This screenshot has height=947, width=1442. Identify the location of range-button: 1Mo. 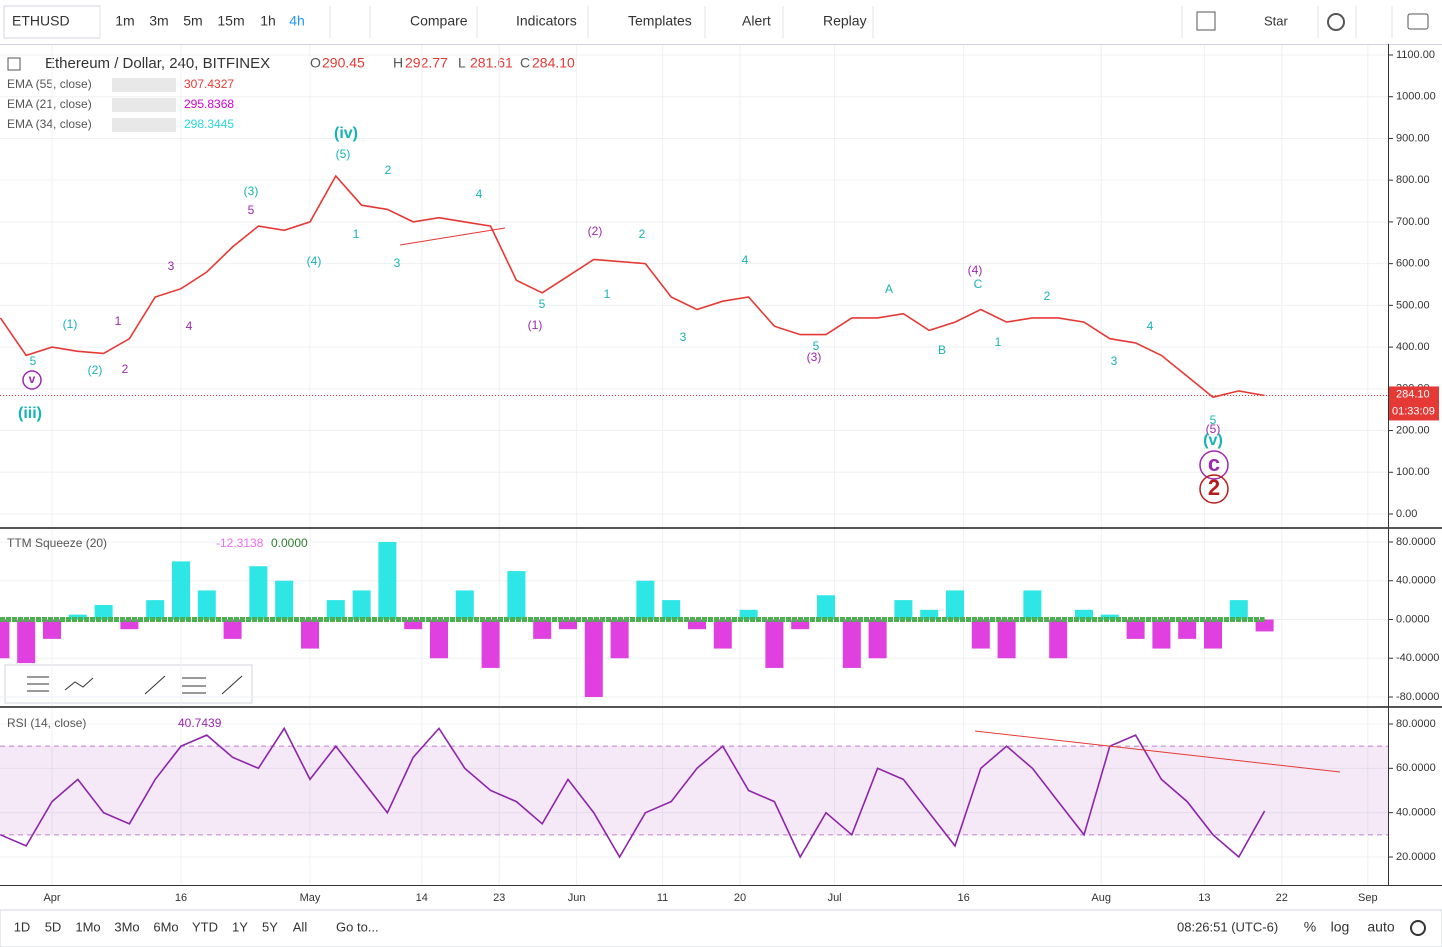
(87, 926).